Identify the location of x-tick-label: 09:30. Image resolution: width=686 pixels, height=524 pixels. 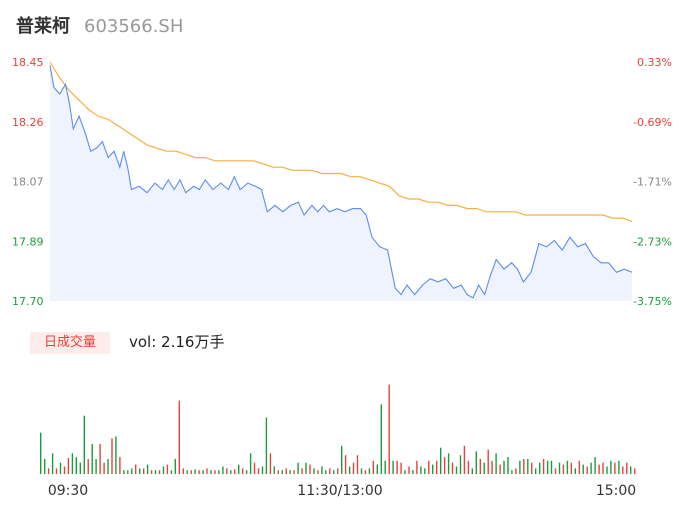
(68, 491).